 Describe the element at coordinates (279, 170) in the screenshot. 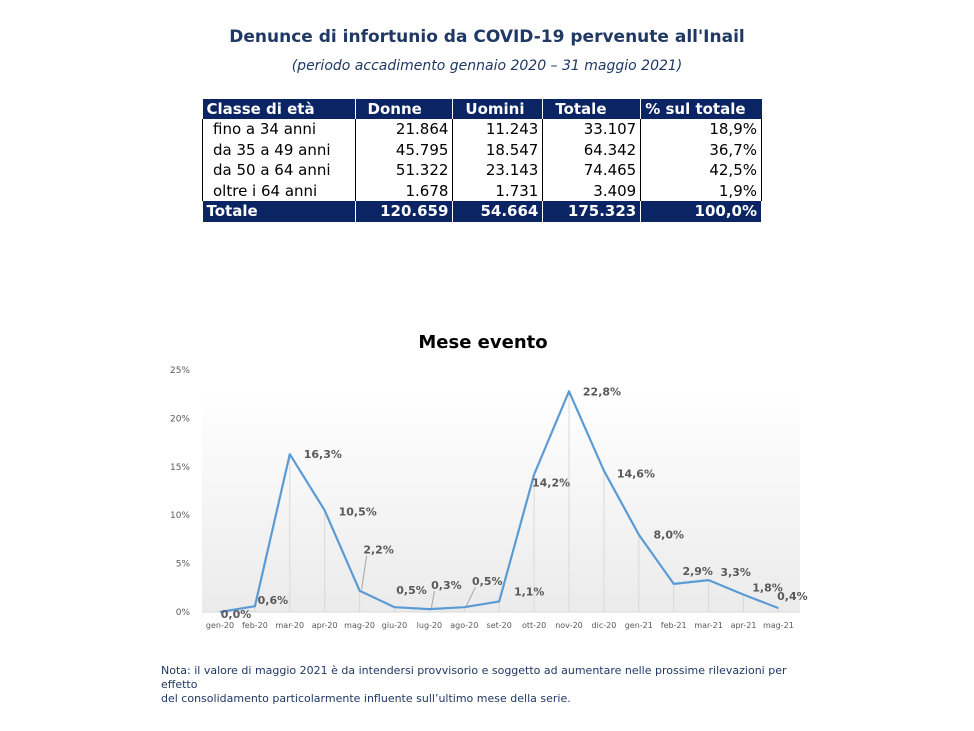

I see `age-class-cell: da 50 a 64 anni` at that location.